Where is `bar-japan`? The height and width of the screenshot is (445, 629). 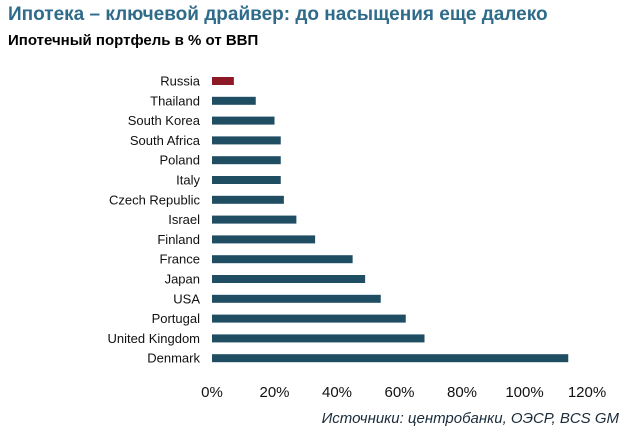
bar-japan is located at coordinates (289, 279).